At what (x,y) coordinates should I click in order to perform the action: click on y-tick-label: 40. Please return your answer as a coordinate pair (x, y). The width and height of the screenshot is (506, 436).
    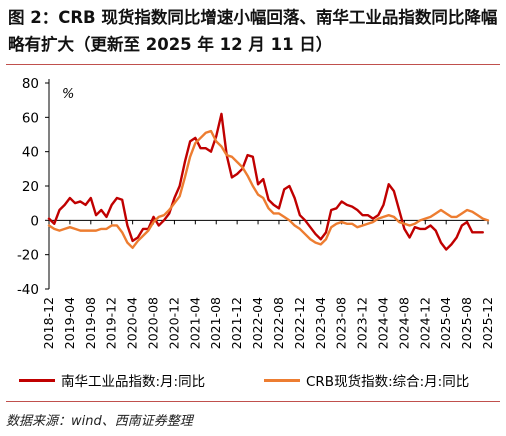
    Looking at the image, I should click on (30, 153).